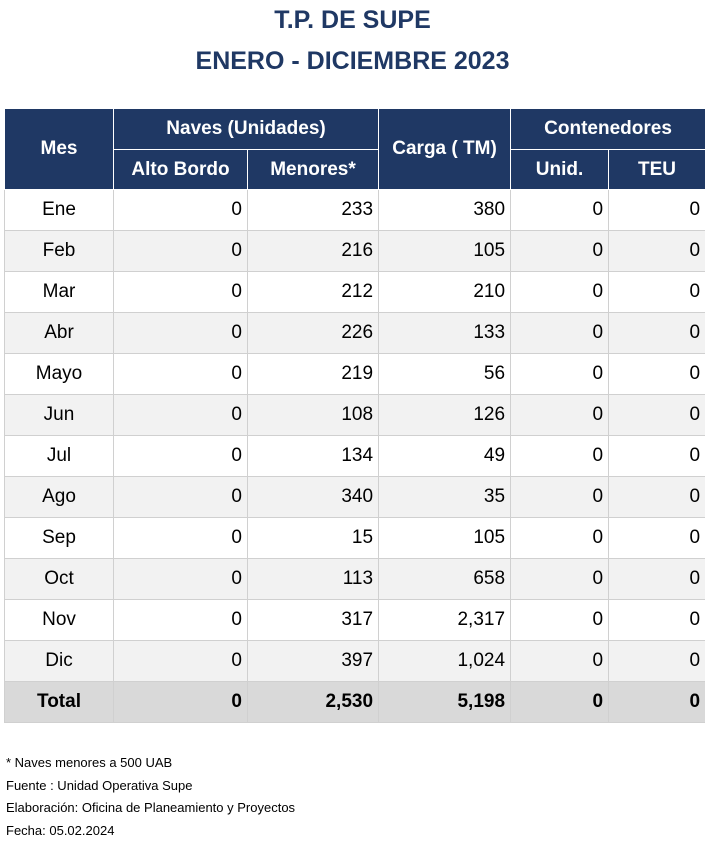  Describe the element at coordinates (246, 129) in the screenshot. I see `header-naves: Naves (Unidades)` at that location.